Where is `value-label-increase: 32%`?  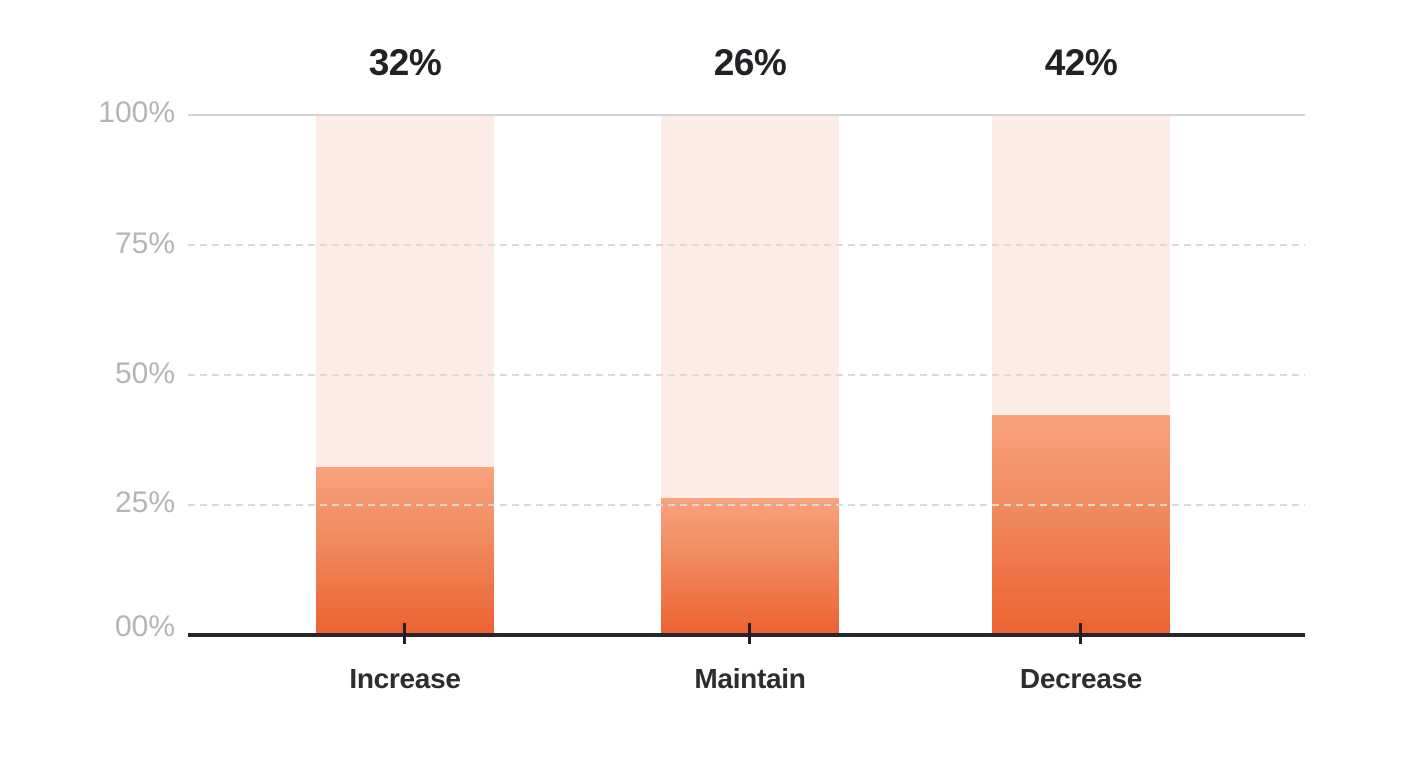
value-label-increase: 32% is located at coordinates (405, 62).